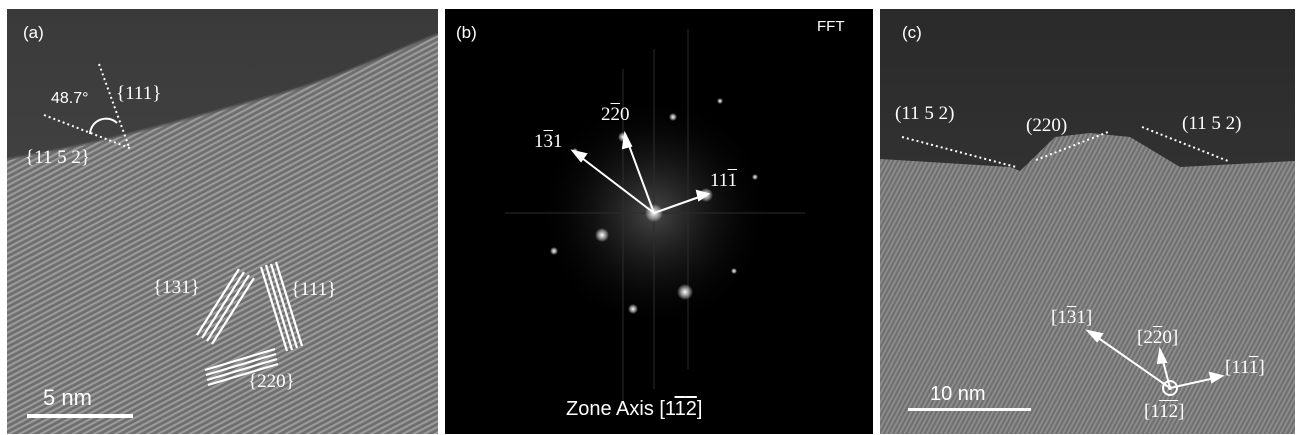 Image resolution: width=1300 pixels, height=435 pixels. What do you see at coordinates (1170, 388) in the screenshot?
I see `zone-axis-marker` at bounding box center [1170, 388].